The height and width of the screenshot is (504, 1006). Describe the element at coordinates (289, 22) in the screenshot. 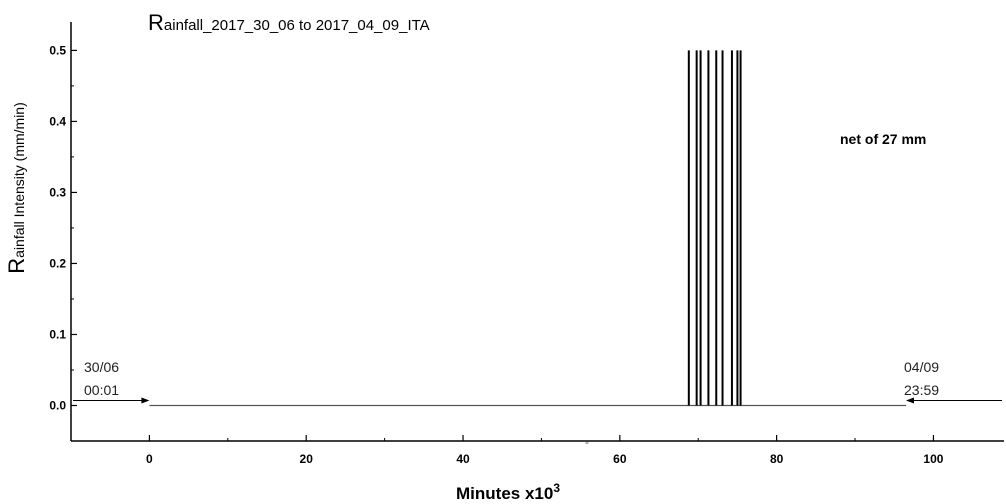

I see `chart-title: Rainfall_2017_30_06 to 2017_04_09_ITA` at that location.